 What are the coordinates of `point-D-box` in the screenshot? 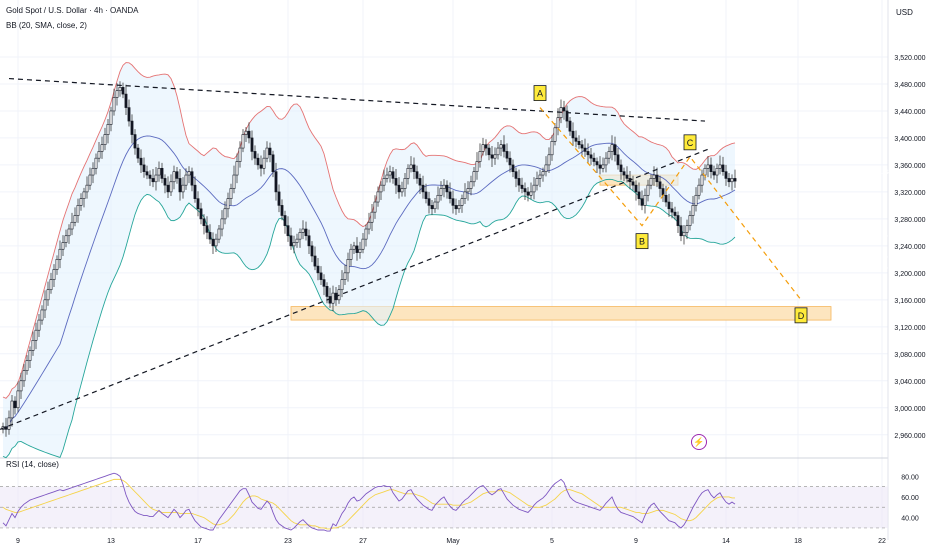 It's located at (801, 315).